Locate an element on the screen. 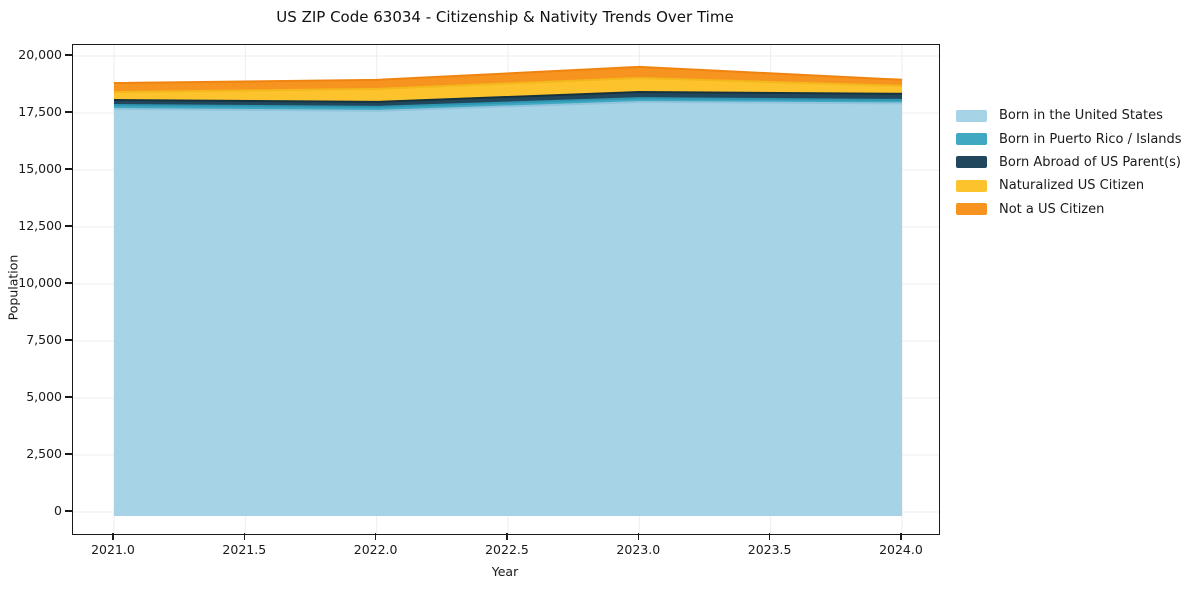  y-tick-label: 15,000 is located at coordinates (40, 168).